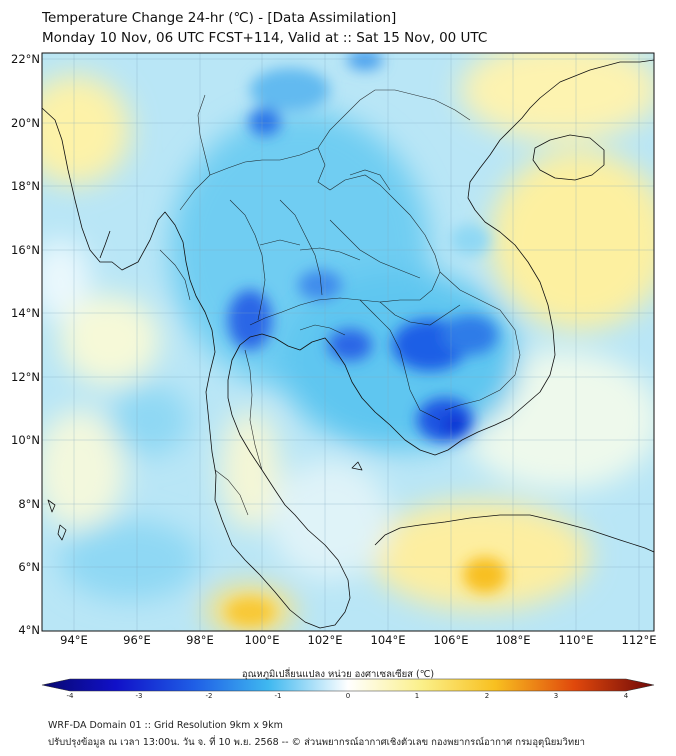  I want to click on lat-label: 8°N, so click(29, 504).